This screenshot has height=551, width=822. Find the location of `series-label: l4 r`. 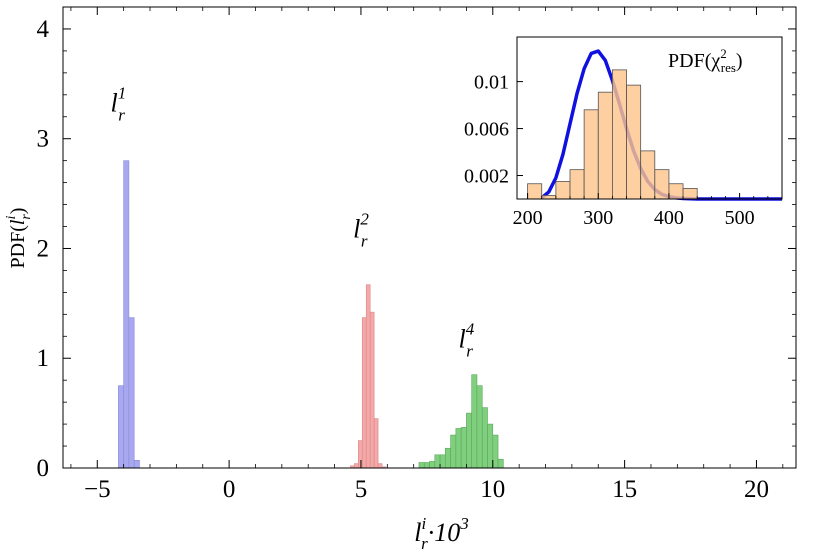

series-label: l4 r is located at coordinates (467, 339).